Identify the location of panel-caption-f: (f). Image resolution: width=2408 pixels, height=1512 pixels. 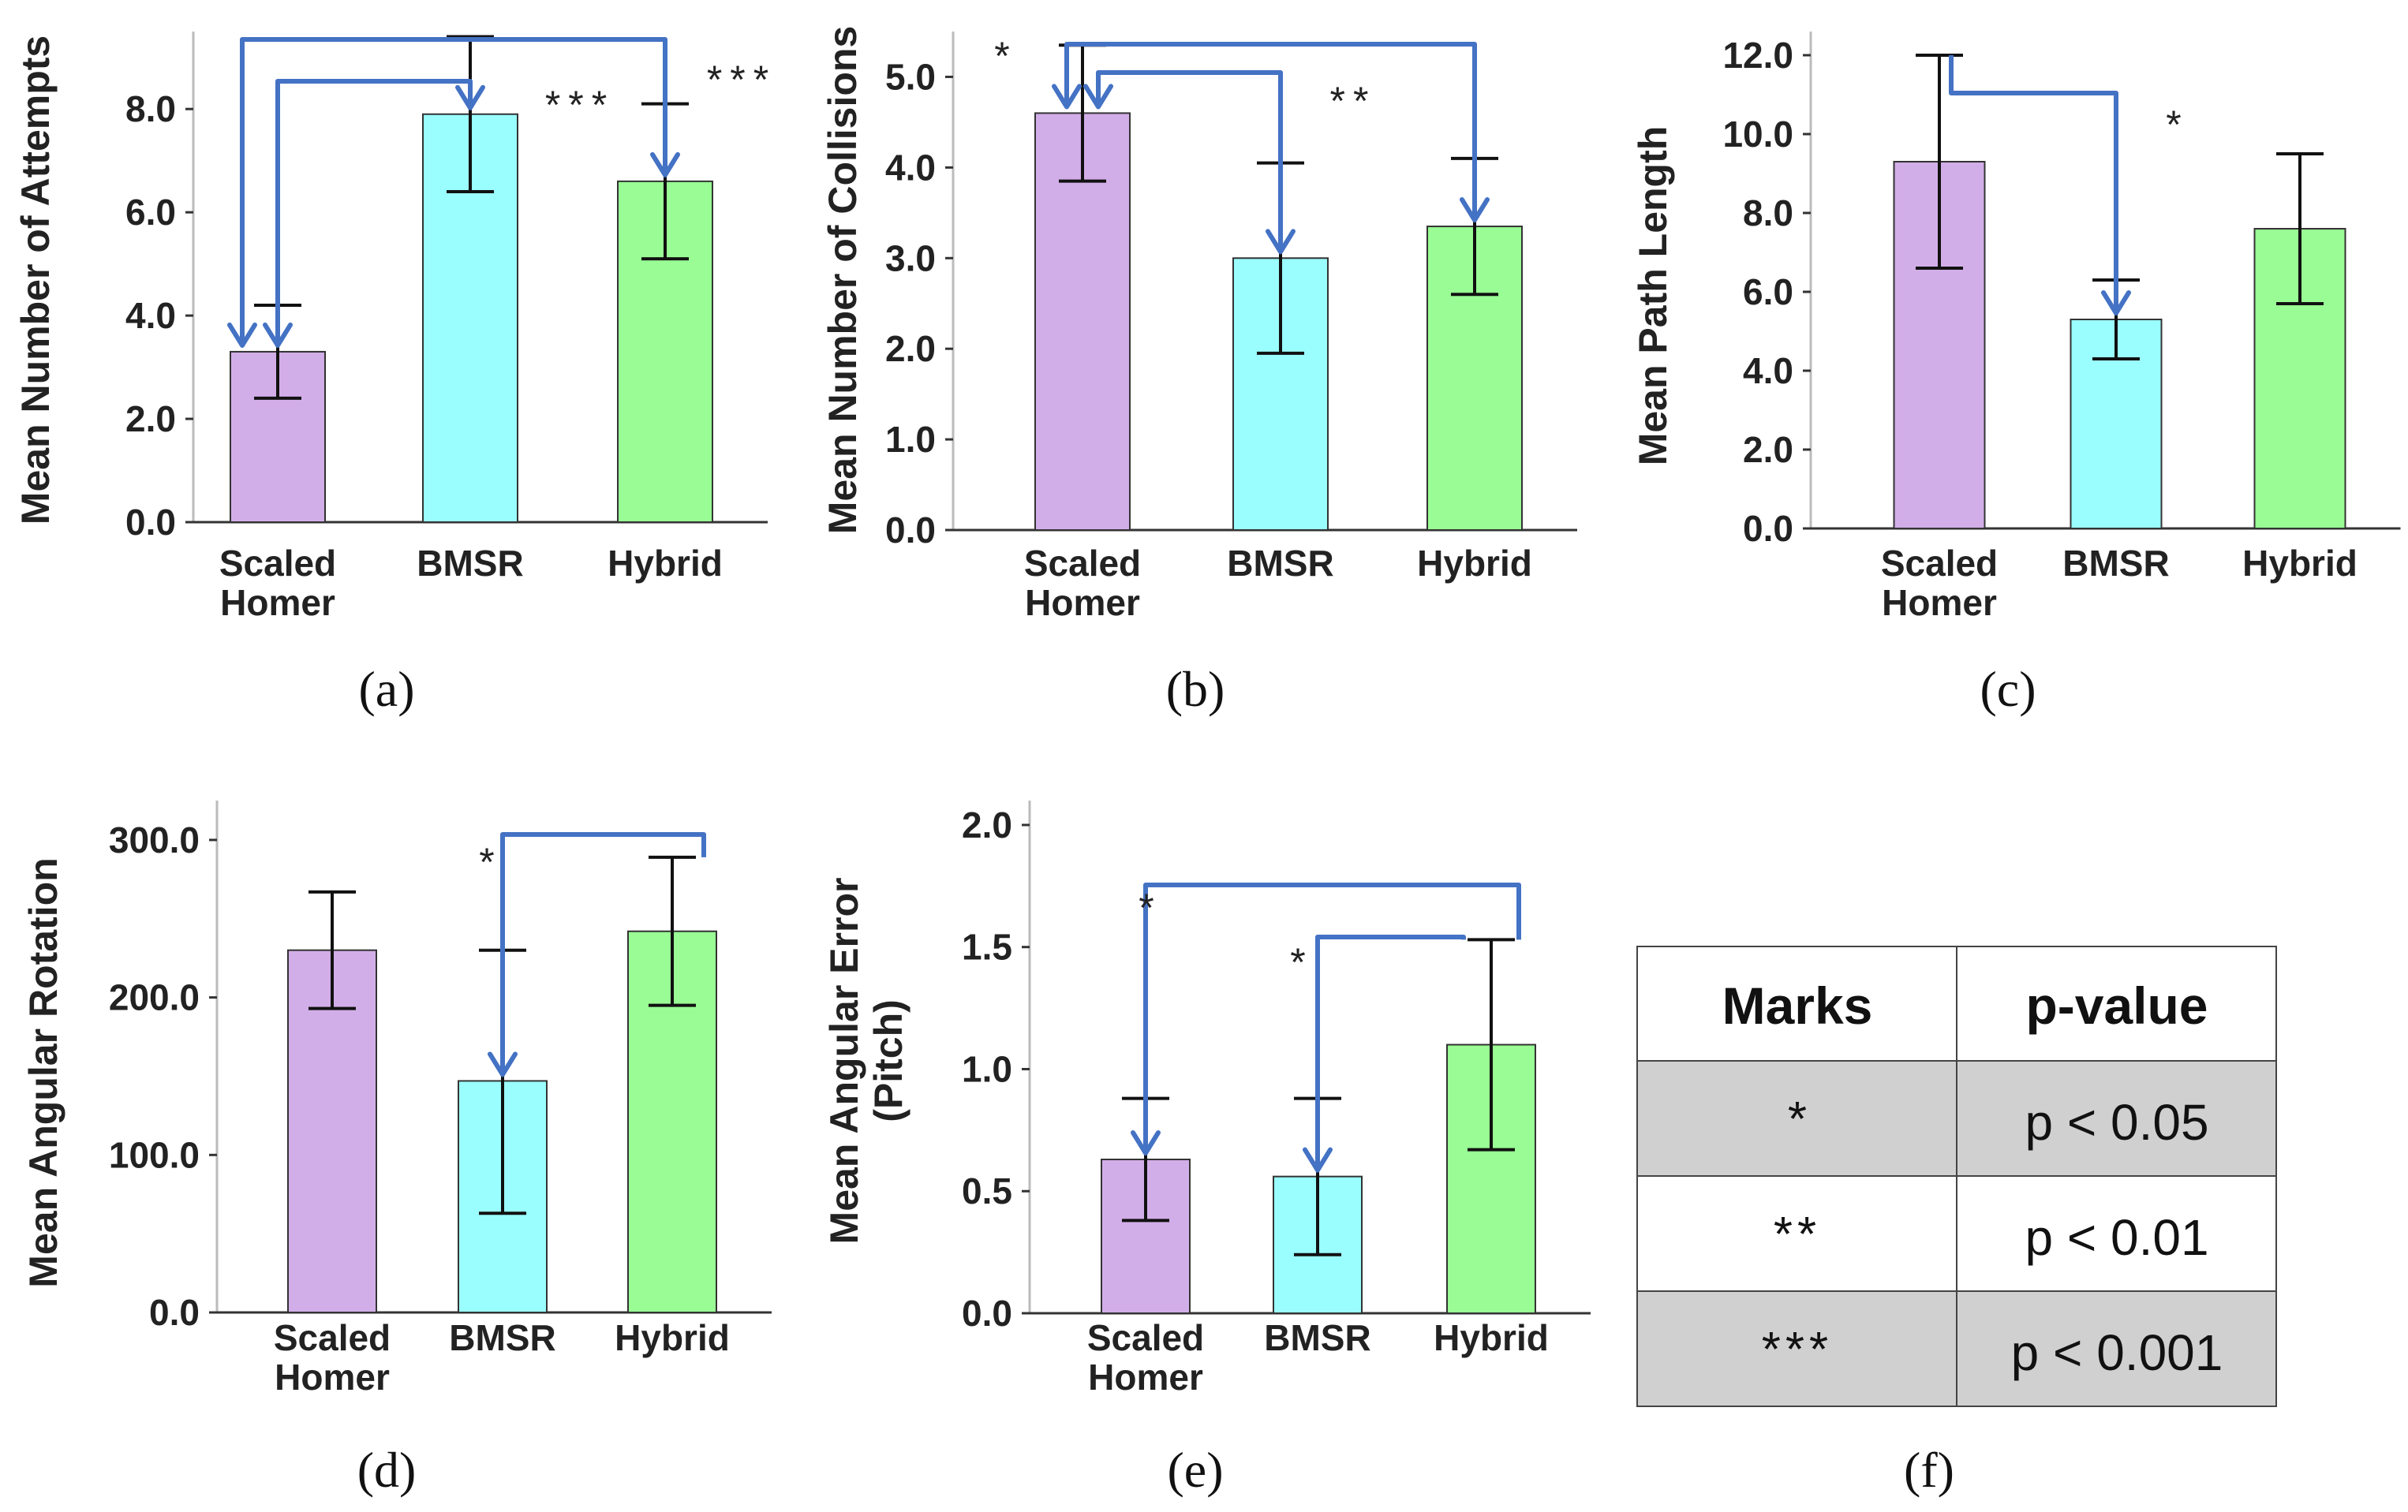
(1929, 1470).